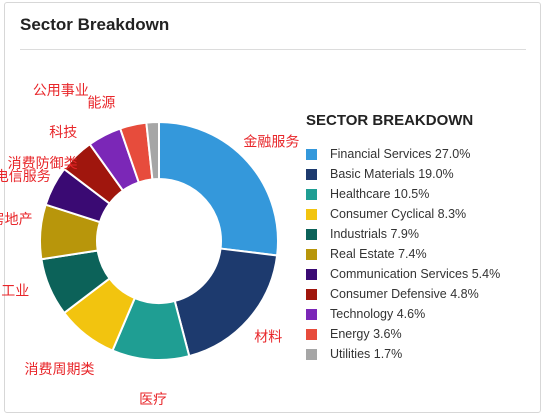 Image resolution: width=545 pixels, height=418 pixels. I want to click on legend-label: Technology 4.6%, so click(378, 314).